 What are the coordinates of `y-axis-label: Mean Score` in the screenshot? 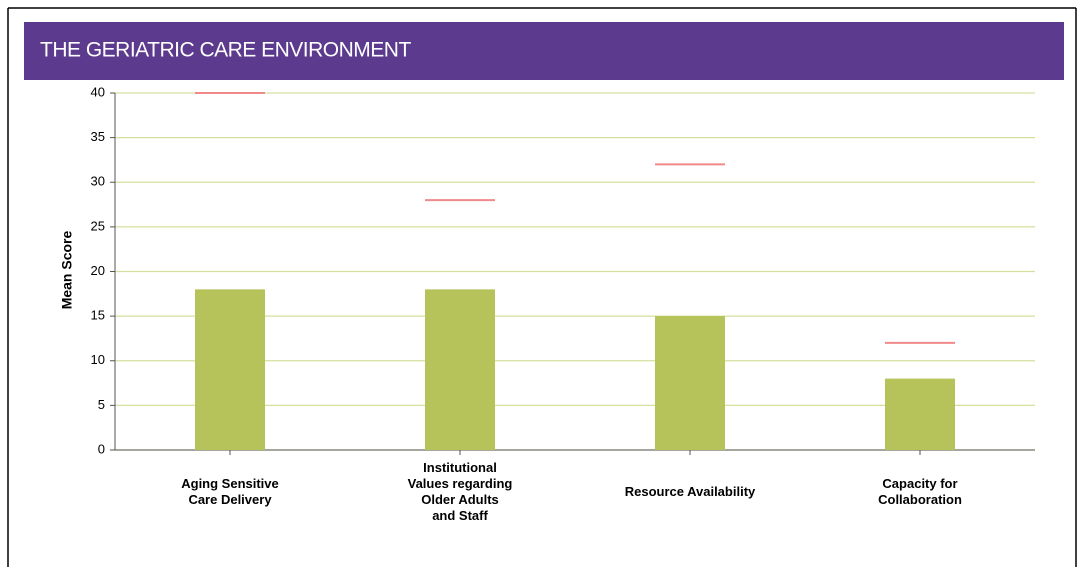 It's located at (67, 269).